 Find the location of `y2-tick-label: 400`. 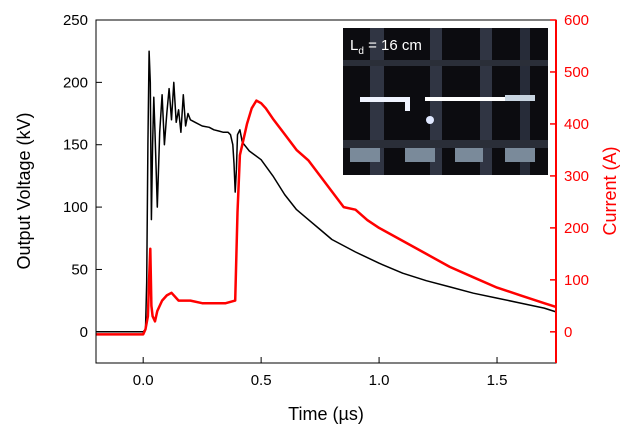

y2-tick-label: 400 is located at coordinates (576, 124).